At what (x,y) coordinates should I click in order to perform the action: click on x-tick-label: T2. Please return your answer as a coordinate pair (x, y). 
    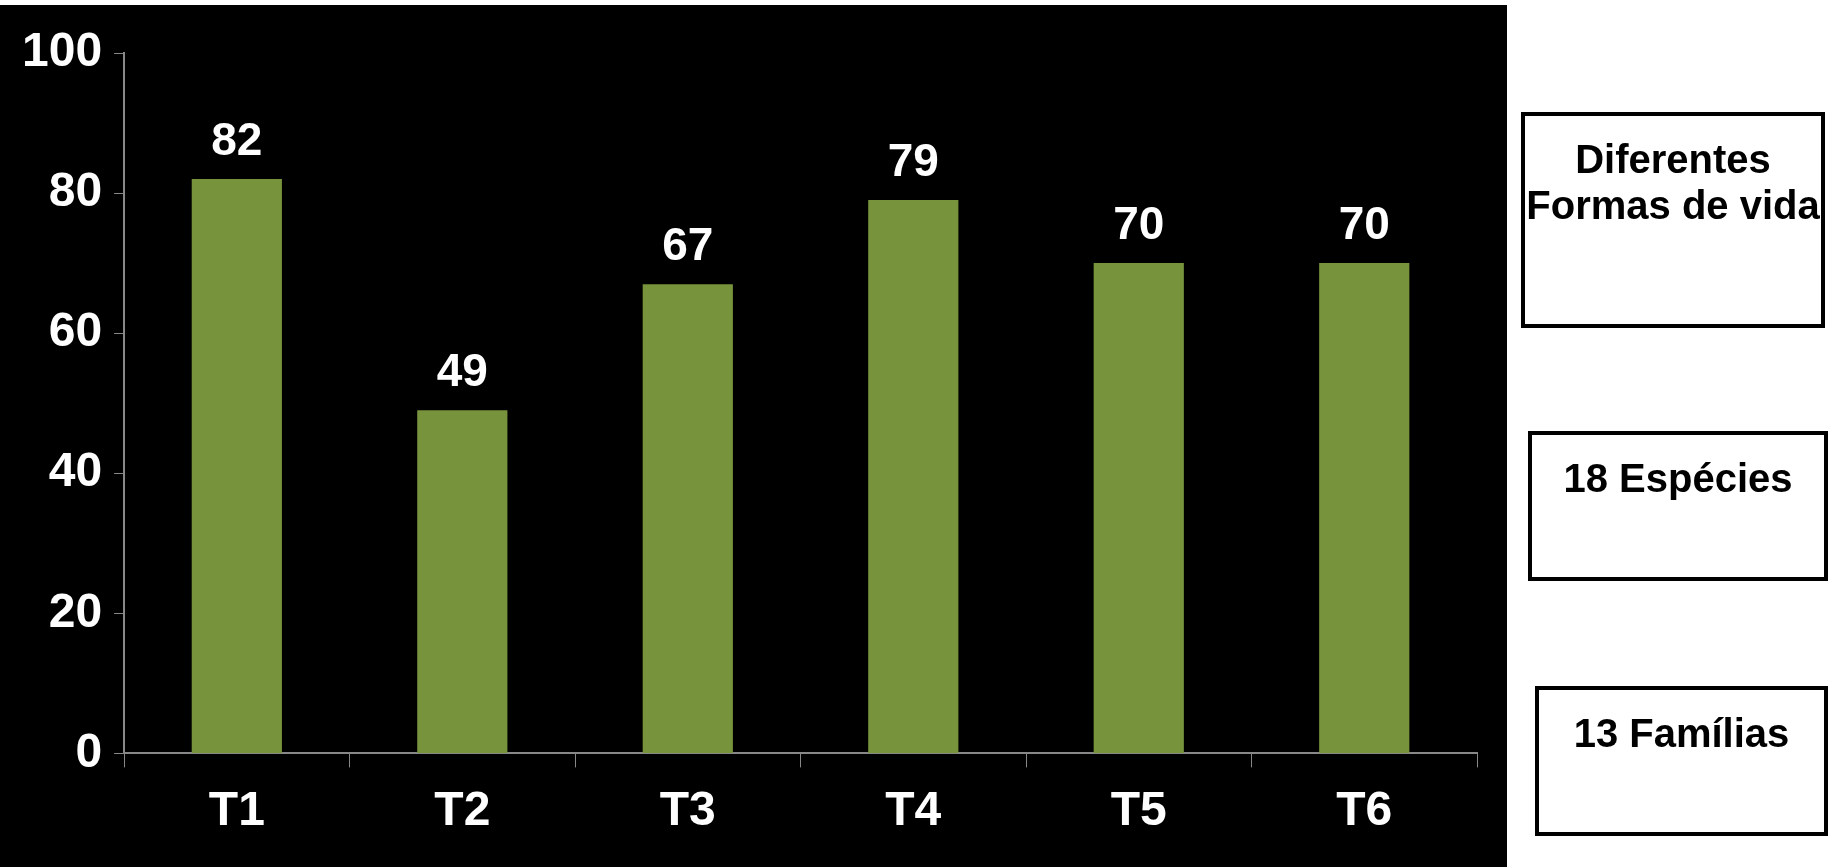
    Looking at the image, I should click on (462, 809).